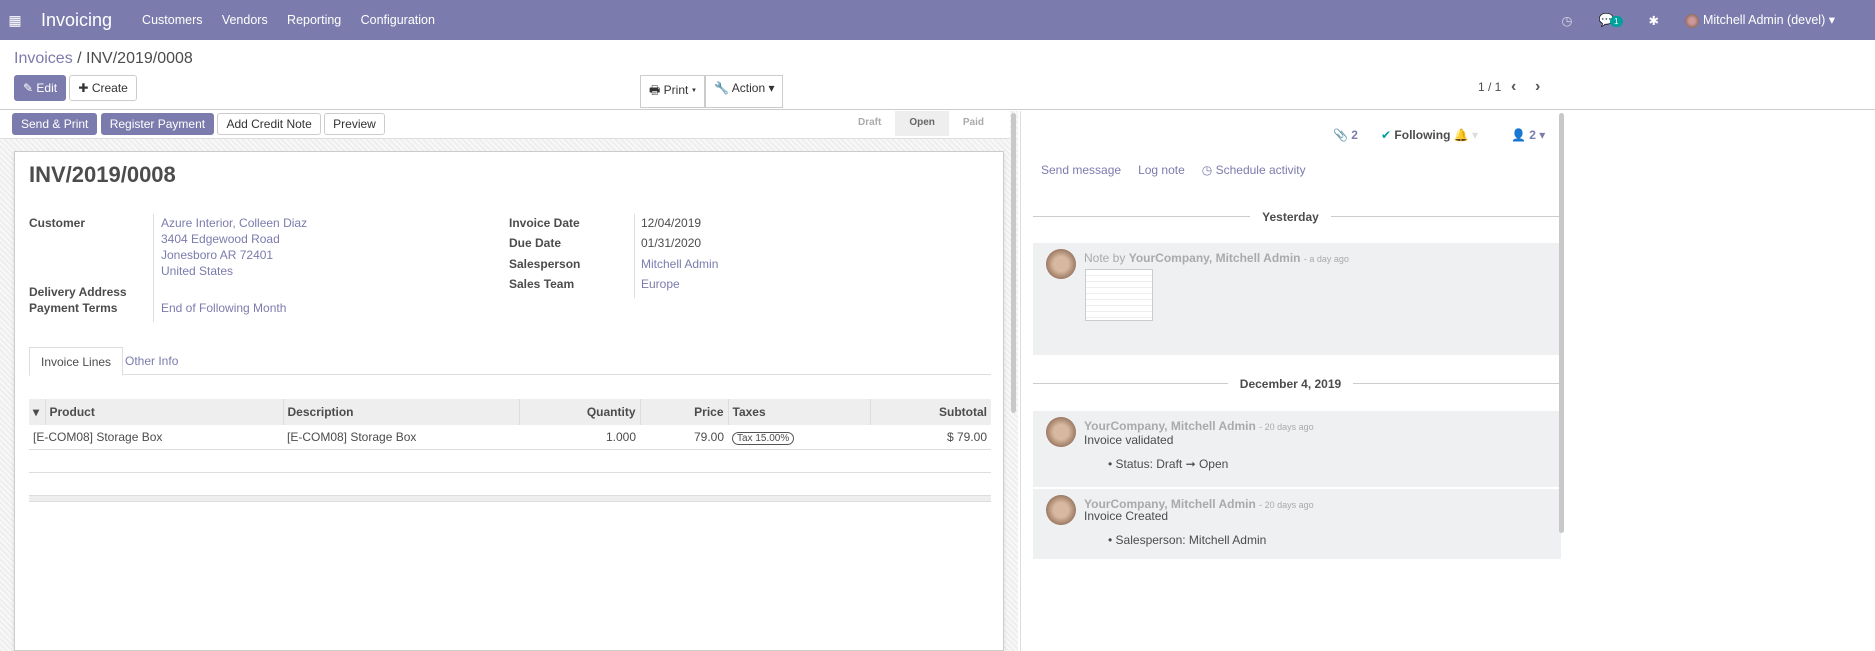  What do you see at coordinates (152, 361) in the screenshot?
I see `tab-other-info: Other Info` at bounding box center [152, 361].